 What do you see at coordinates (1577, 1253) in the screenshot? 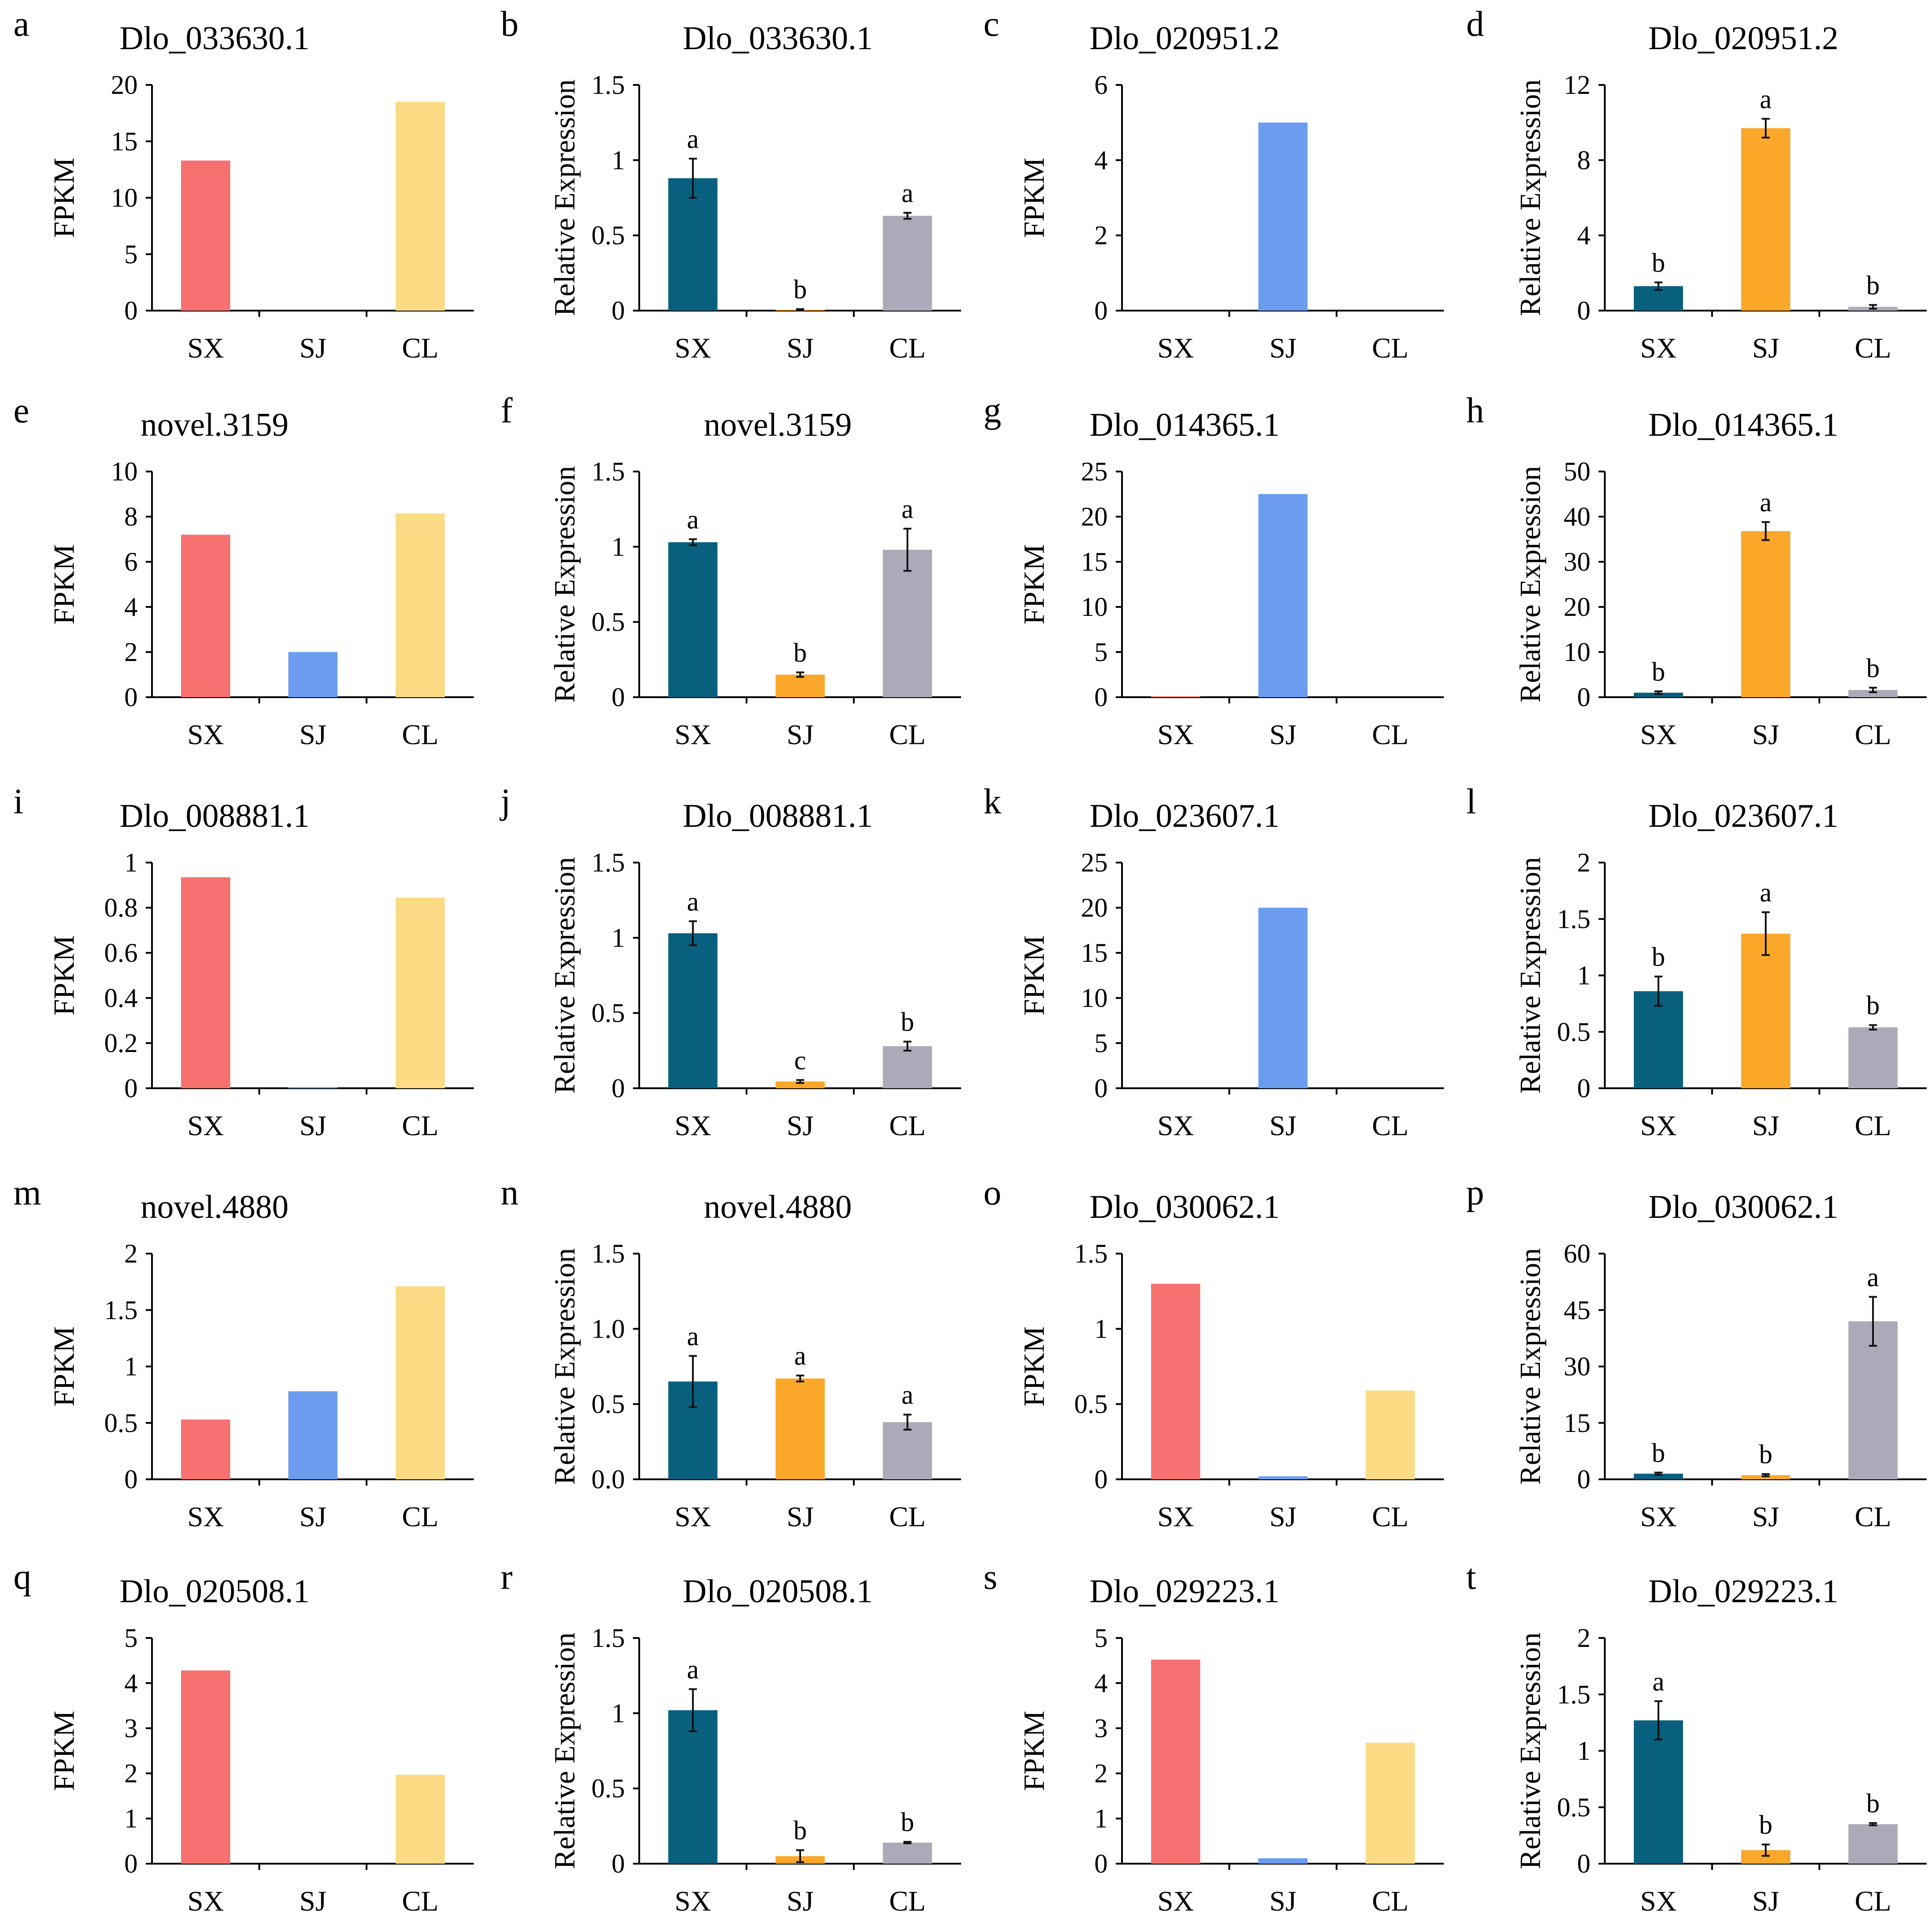
I see `y-tick-label: 60` at bounding box center [1577, 1253].